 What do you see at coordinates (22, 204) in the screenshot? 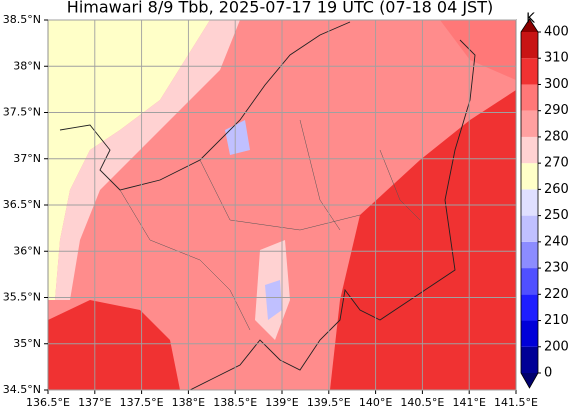
I see `y-tick-label: 36.5°N` at bounding box center [22, 204].